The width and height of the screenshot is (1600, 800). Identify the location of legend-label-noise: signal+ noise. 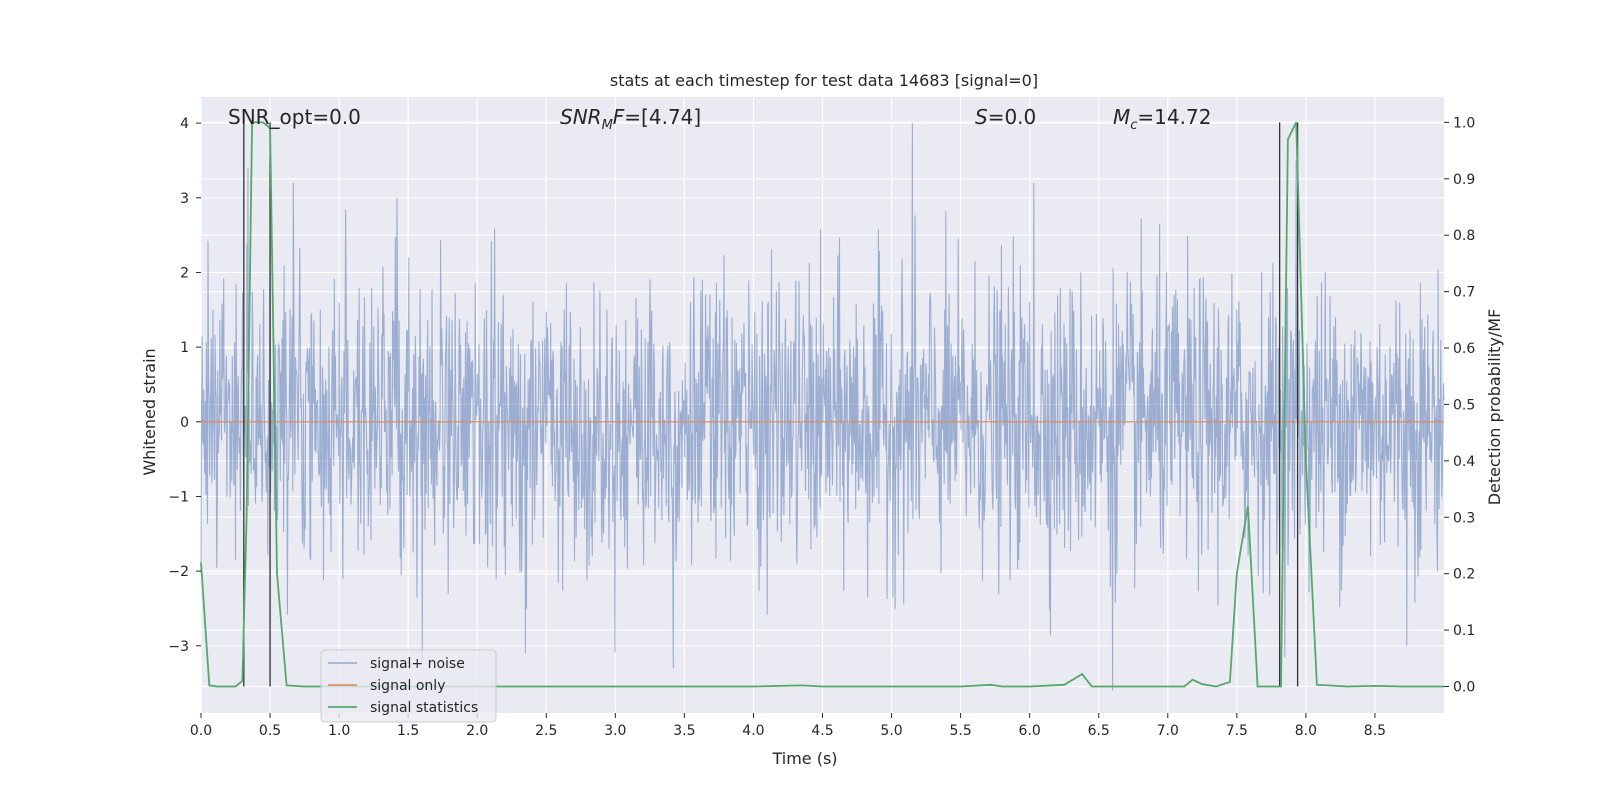
(417, 664).